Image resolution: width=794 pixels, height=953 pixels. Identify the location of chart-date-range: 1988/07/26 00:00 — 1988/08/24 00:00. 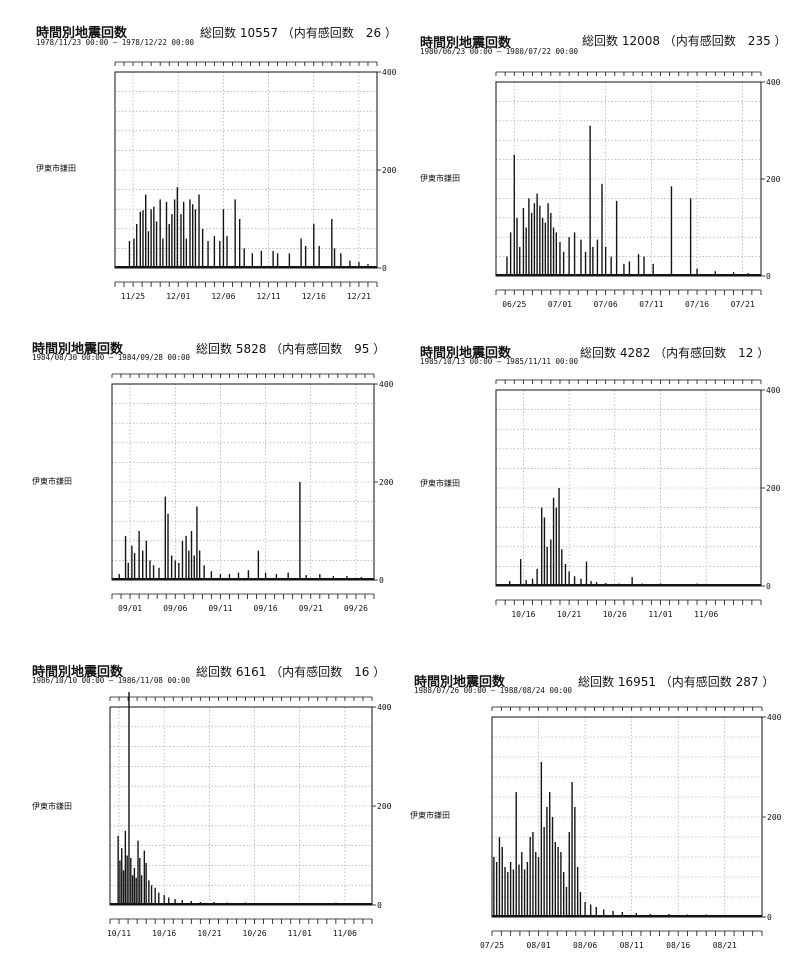
(493, 690).